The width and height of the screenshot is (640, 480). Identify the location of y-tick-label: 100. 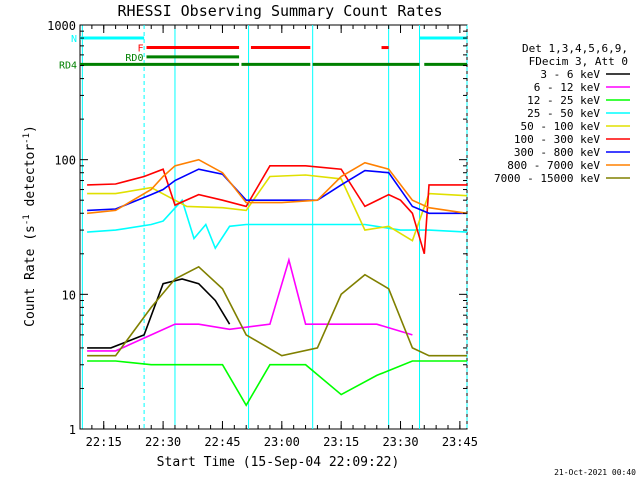
(65, 161).